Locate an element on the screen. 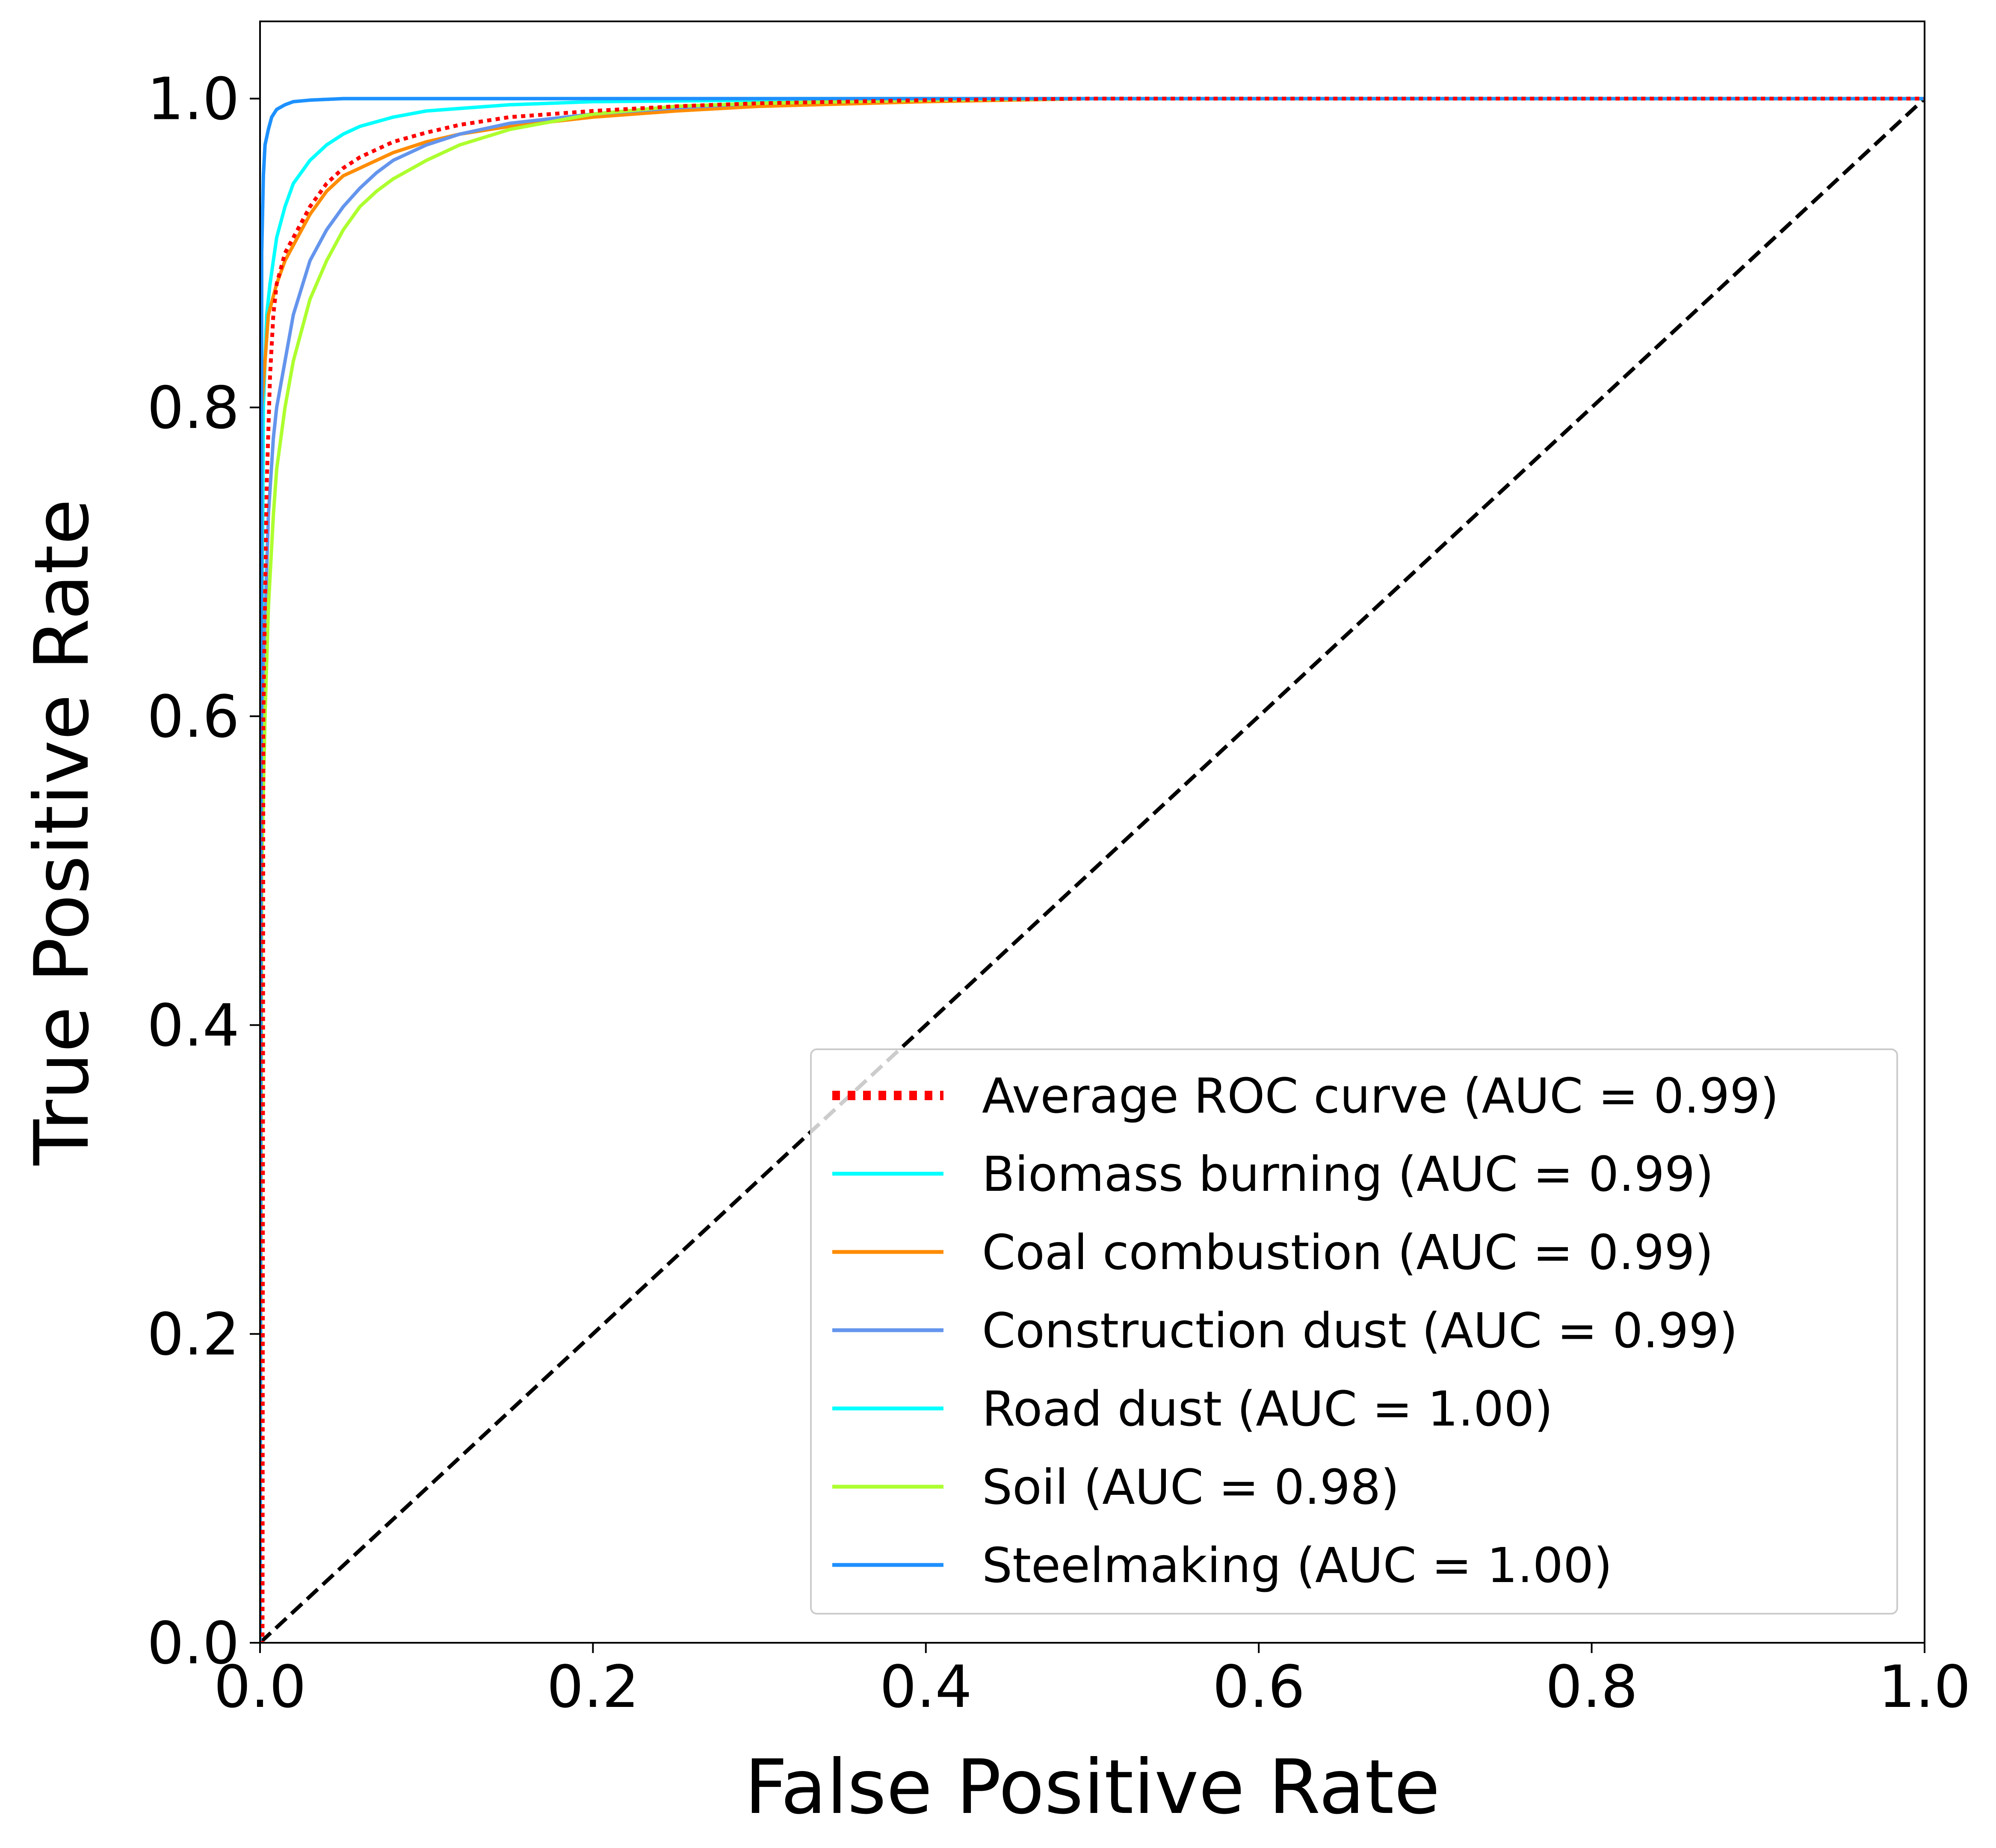 The image size is (1996, 1848). legend-label: Soil (AUC = 0.98) is located at coordinates (1190, 1487).